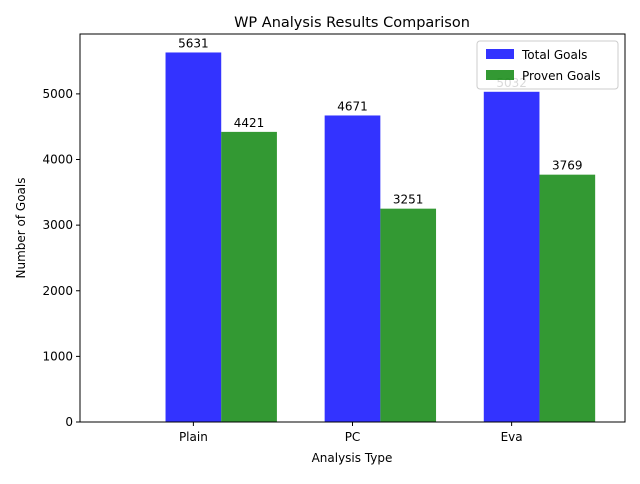 The width and height of the screenshot is (640, 484). Describe the element at coordinates (21, 228) in the screenshot. I see `y-axis-label: Number of Goals` at that location.